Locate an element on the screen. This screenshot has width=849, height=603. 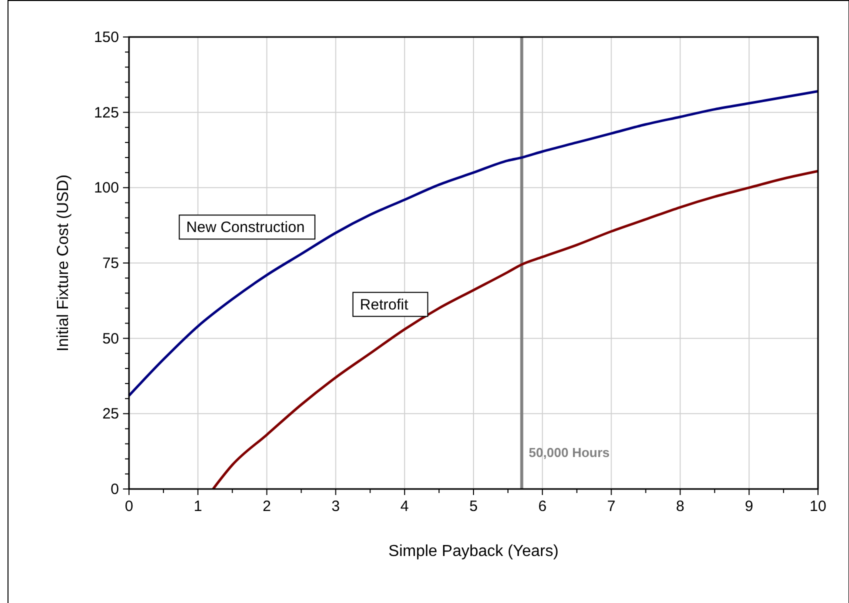
x-tick-label: 3 is located at coordinates (336, 506).